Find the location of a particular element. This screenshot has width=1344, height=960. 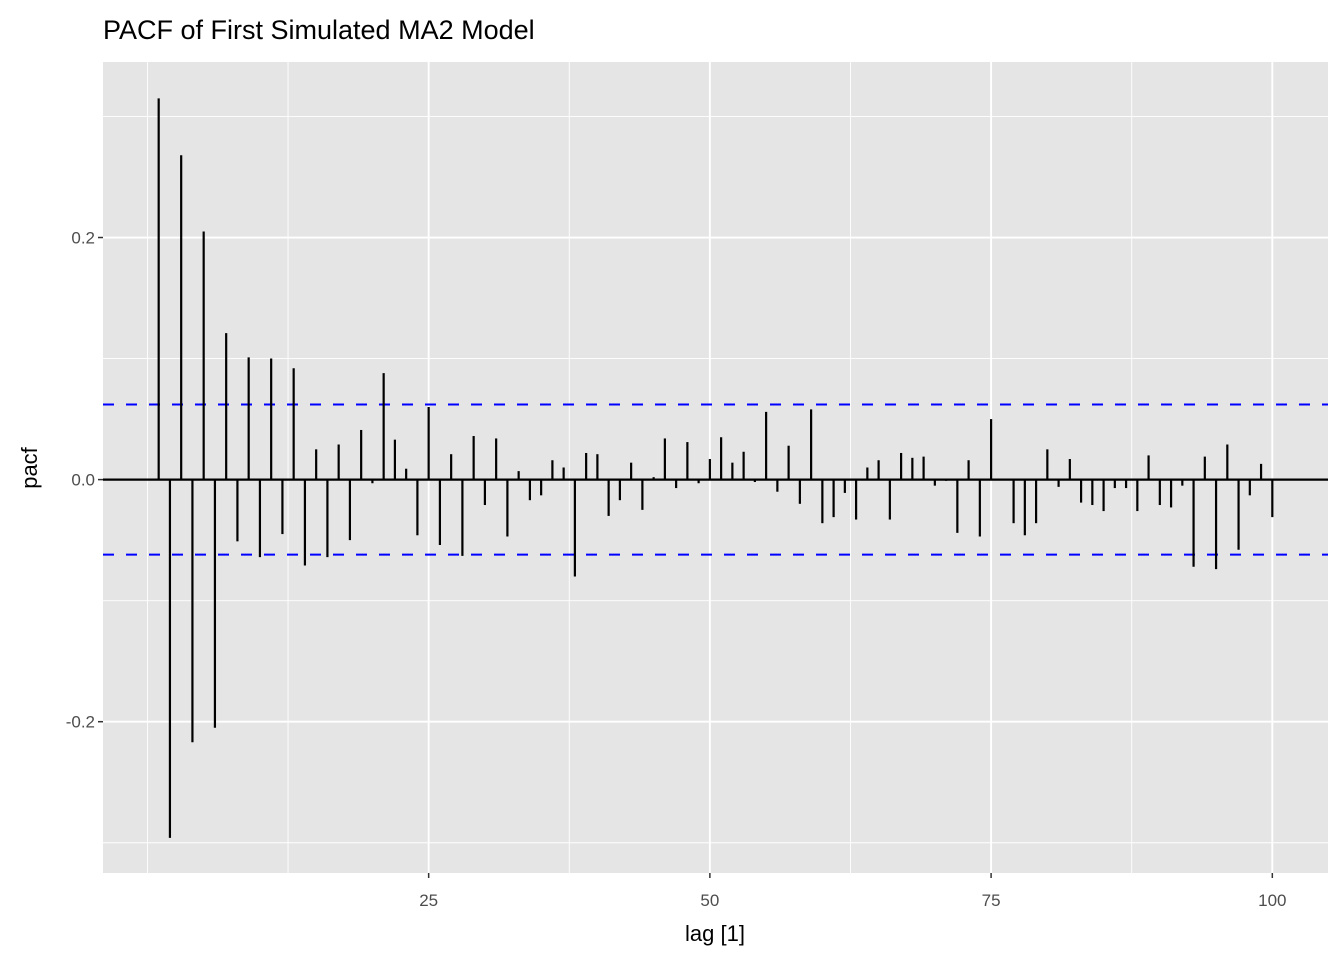

x-tick-label: 75 is located at coordinates (991, 900).